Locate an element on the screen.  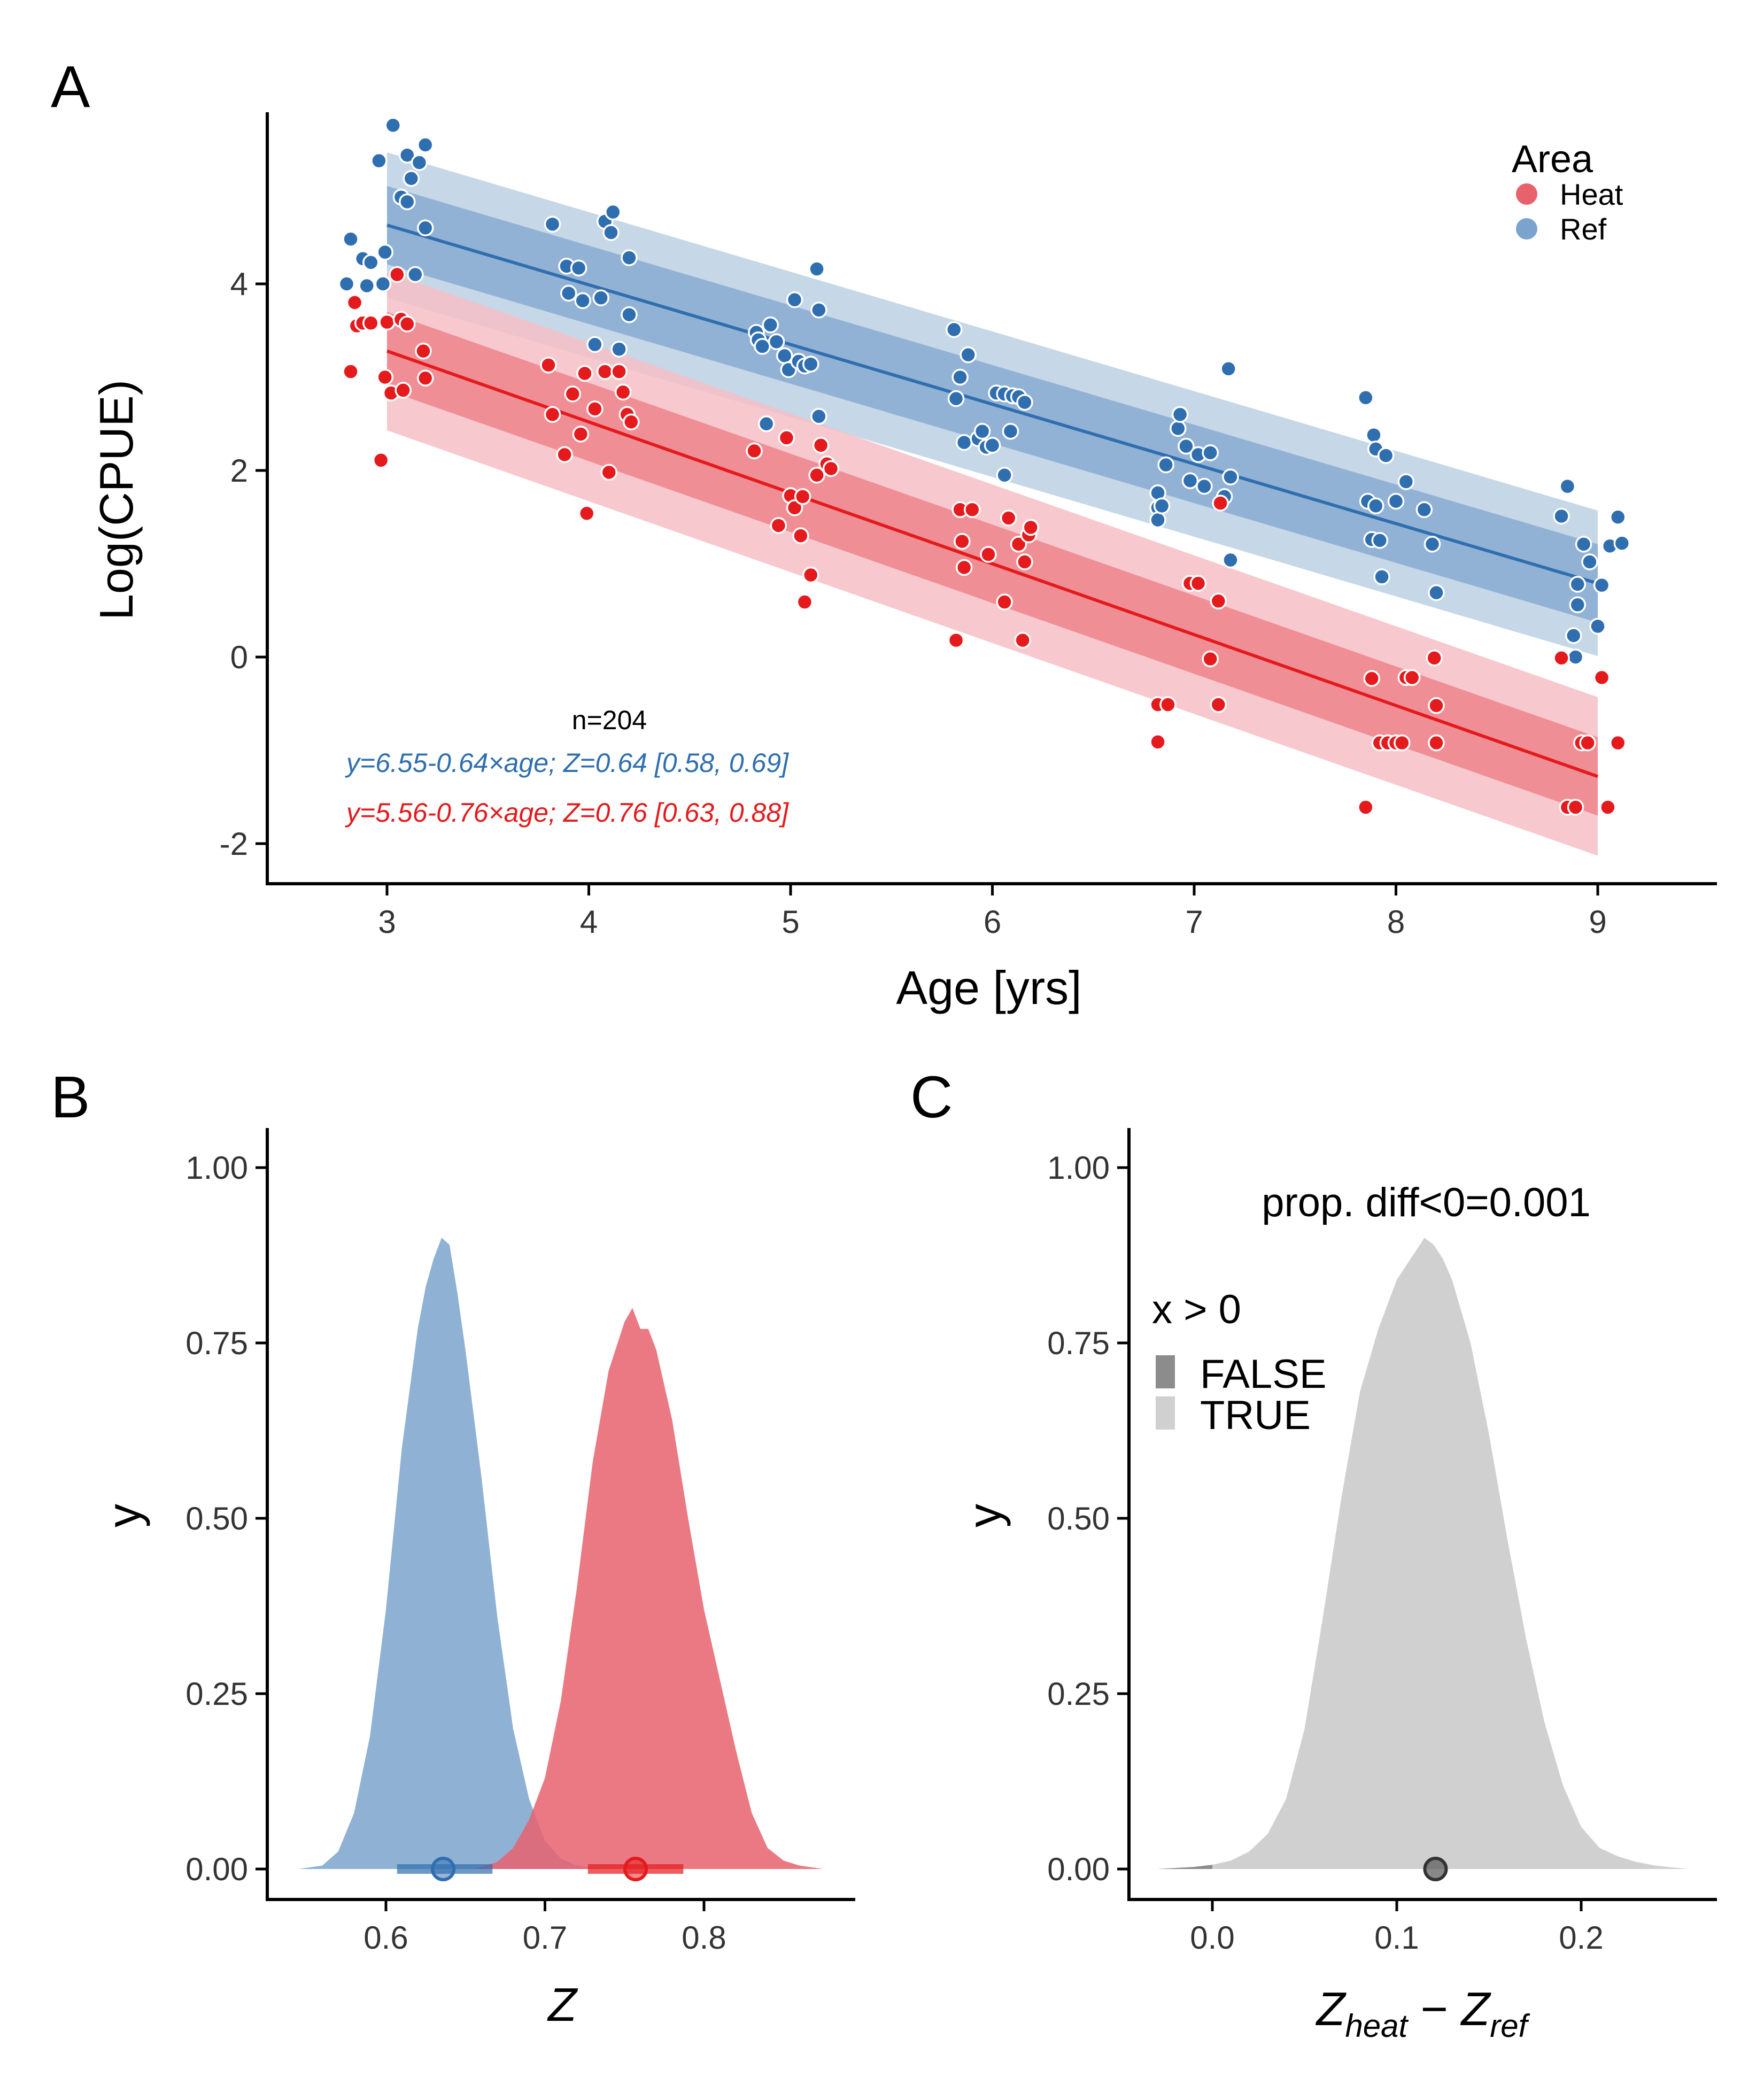
panel-c-x-tick-label: 0.2 is located at coordinates (1581, 1938).